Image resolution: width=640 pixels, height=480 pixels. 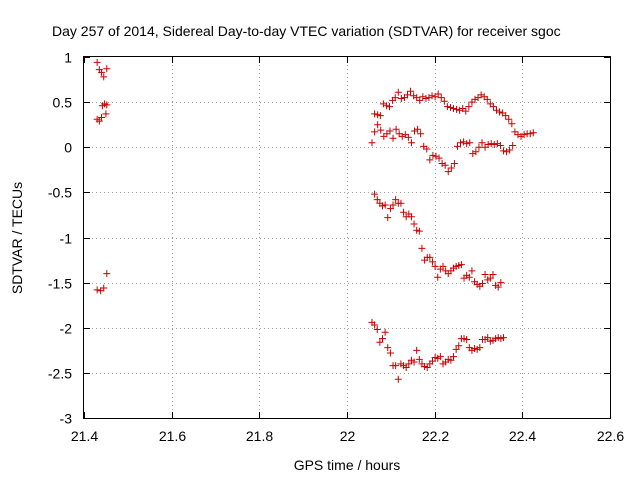 I want to click on x-tick-label: 21.4, so click(x=84, y=436).